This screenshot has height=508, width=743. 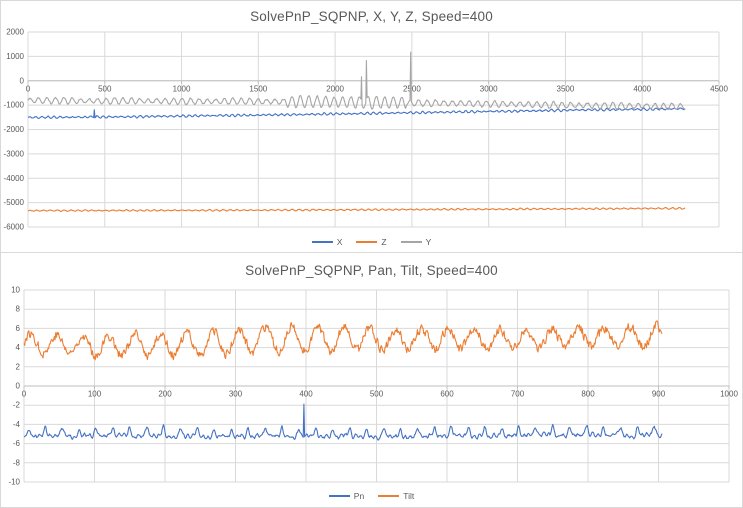 I want to click on x-tick-label: 2000, so click(x=335, y=88).